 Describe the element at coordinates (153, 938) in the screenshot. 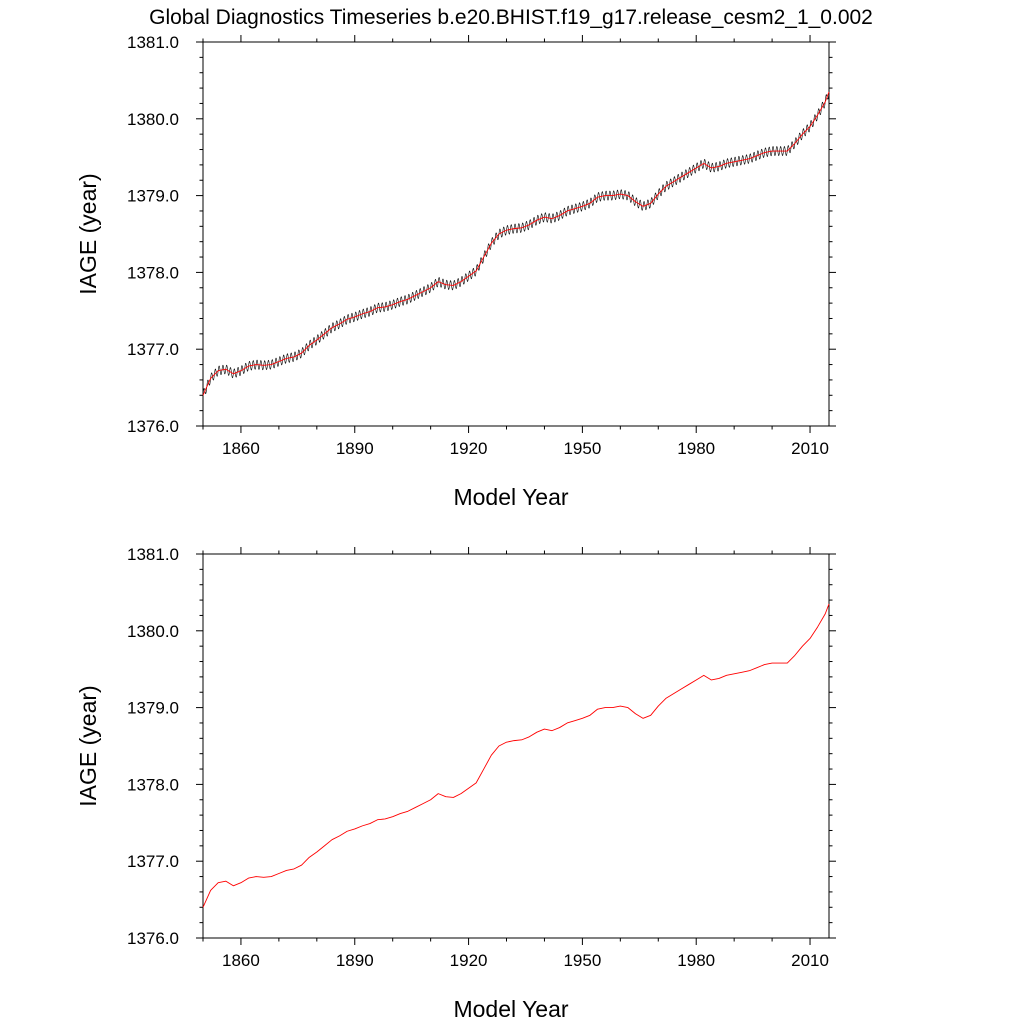

I see `bottom-y-tick-label: 1376.0` at that location.